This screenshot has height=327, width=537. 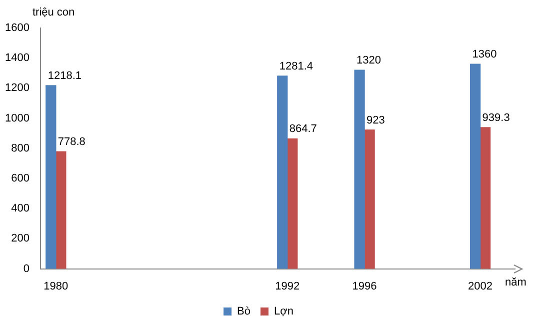 What do you see at coordinates (17, 58) in the screenshot?
I see `y-tick-label: 1400` at bounding box center [17, 58].